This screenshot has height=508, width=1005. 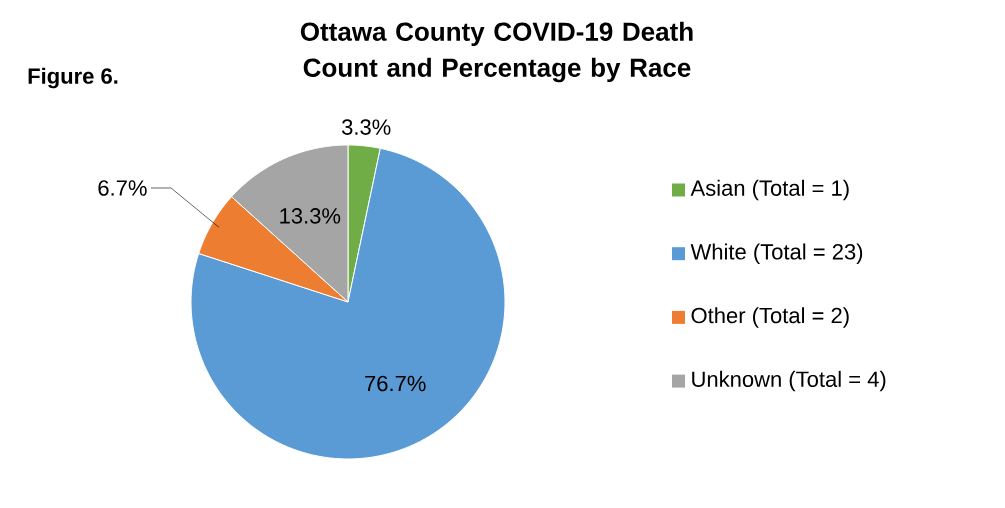 I want to click on data-label: 3.3%, so click(x=366, y=127).